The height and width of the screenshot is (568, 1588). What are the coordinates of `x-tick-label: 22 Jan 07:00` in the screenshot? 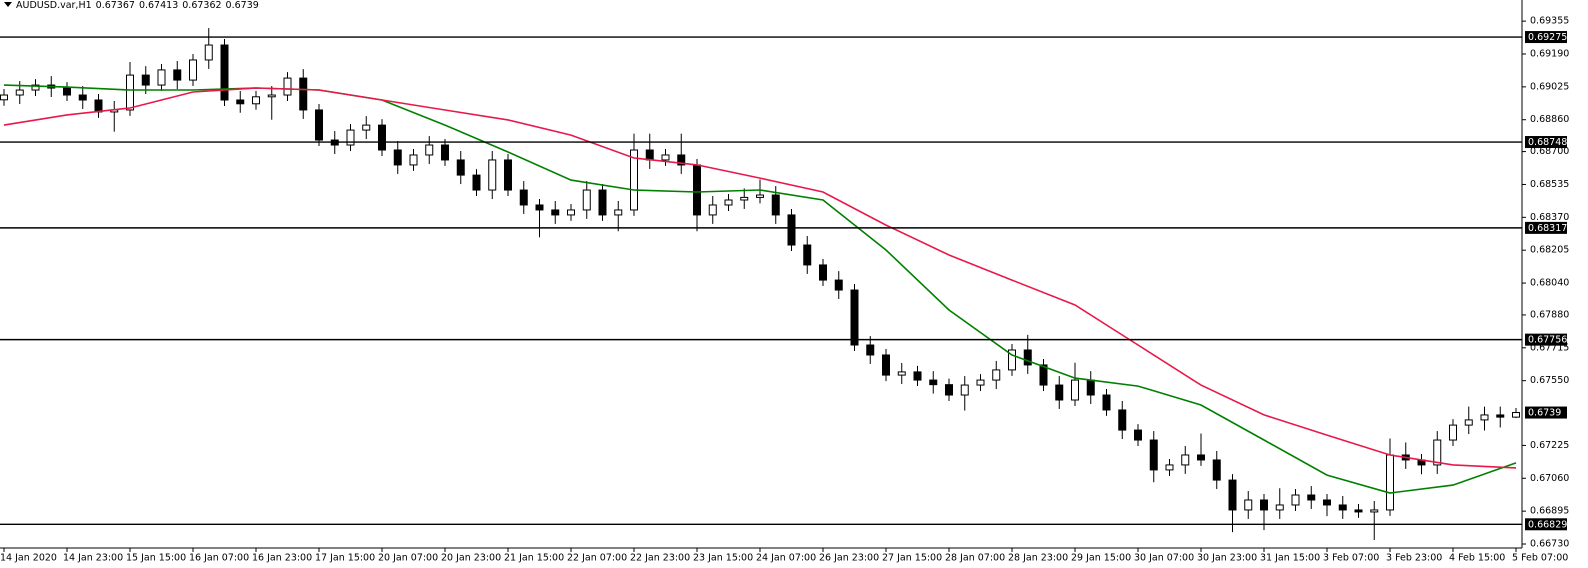 It's located at (597, 558).